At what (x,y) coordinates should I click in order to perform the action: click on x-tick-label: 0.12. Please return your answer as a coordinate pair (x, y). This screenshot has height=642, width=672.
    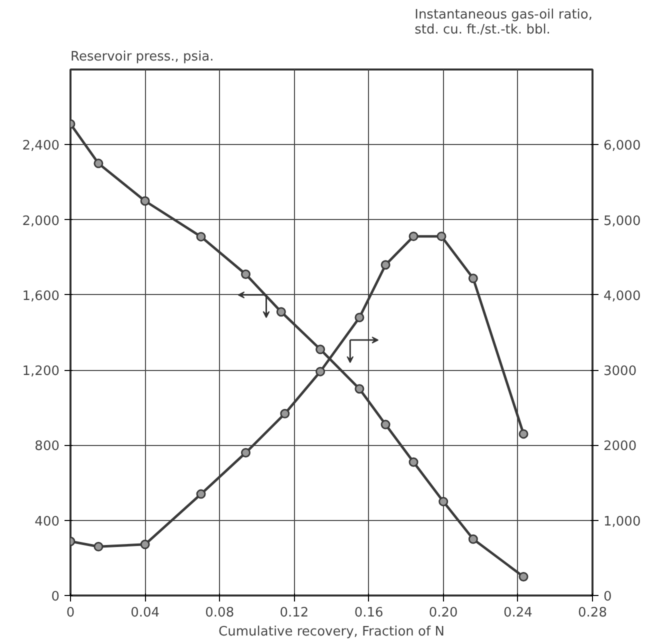
    Looking at the image, I should click on (294, 613).